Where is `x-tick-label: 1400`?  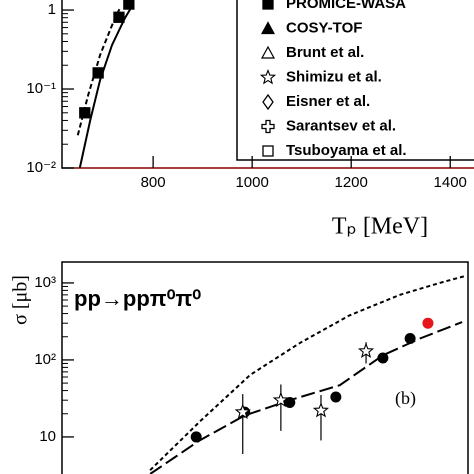 x-tick-label: 1400 is located at coordinates (450, 182).